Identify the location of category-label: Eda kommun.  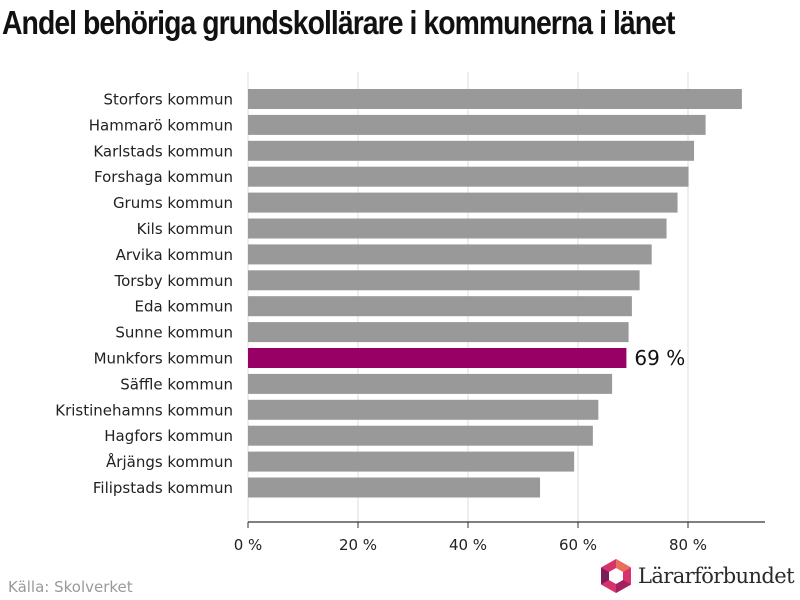
(183, 307).